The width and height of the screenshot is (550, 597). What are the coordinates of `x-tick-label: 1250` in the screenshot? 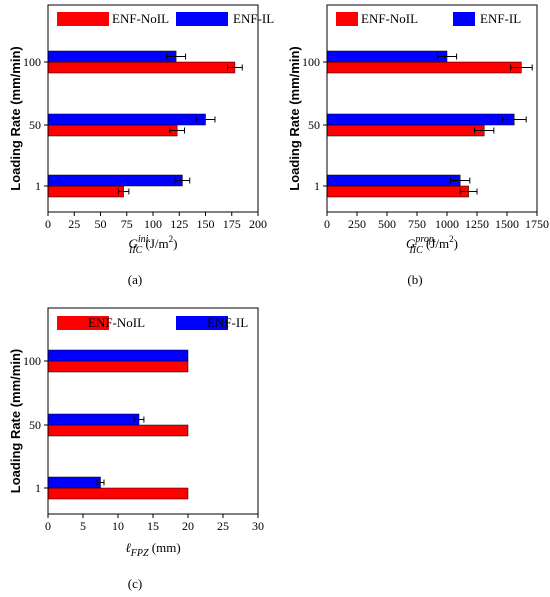 It's located at (477, 224).